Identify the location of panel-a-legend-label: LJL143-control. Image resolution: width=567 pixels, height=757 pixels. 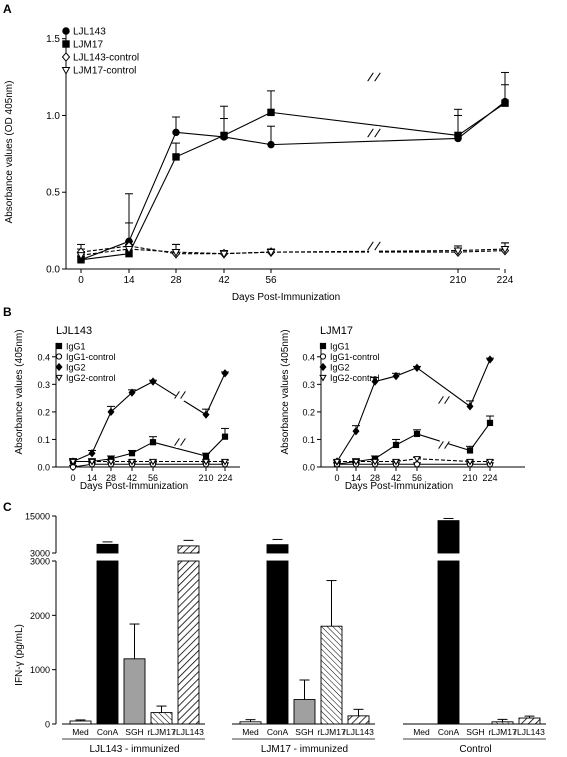
(106, 58).